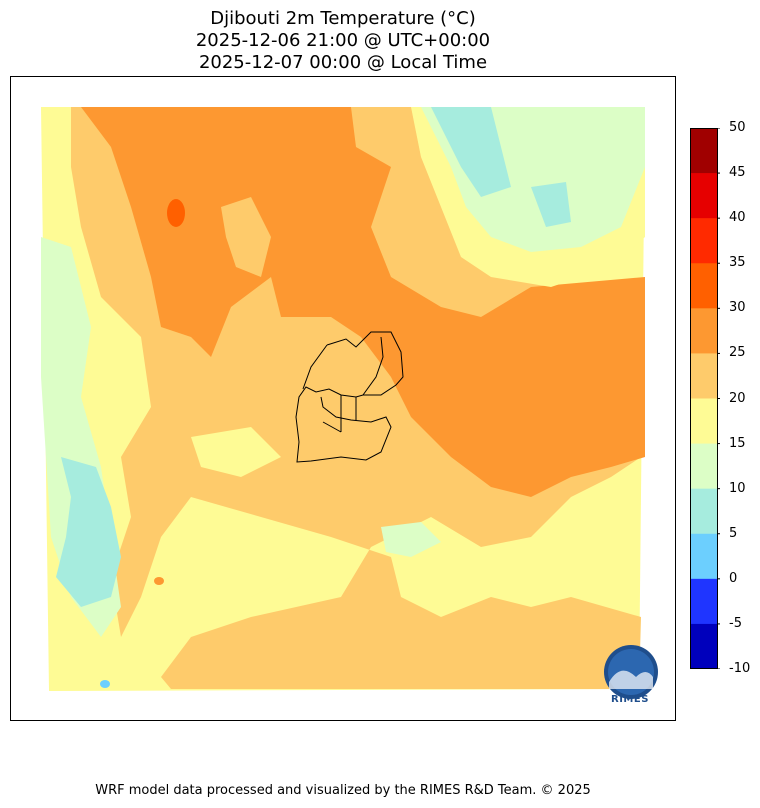  What do you see at coordinates (88, 532) in the screenshot?
I see `temp-field-5-10-west` at bounding box center [88, 532].